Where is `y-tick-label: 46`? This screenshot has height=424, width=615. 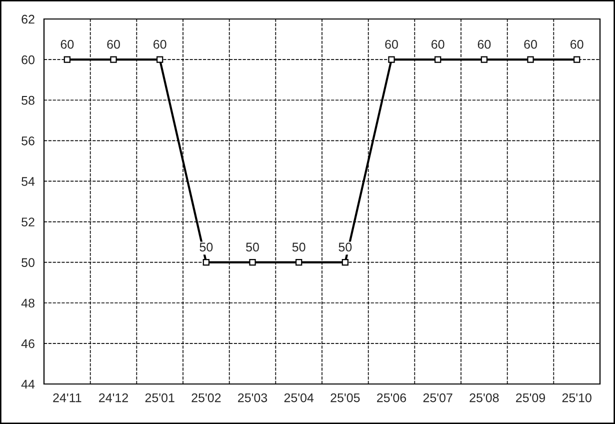 y-tick-label: 46 is located at coordinates (27, 343).